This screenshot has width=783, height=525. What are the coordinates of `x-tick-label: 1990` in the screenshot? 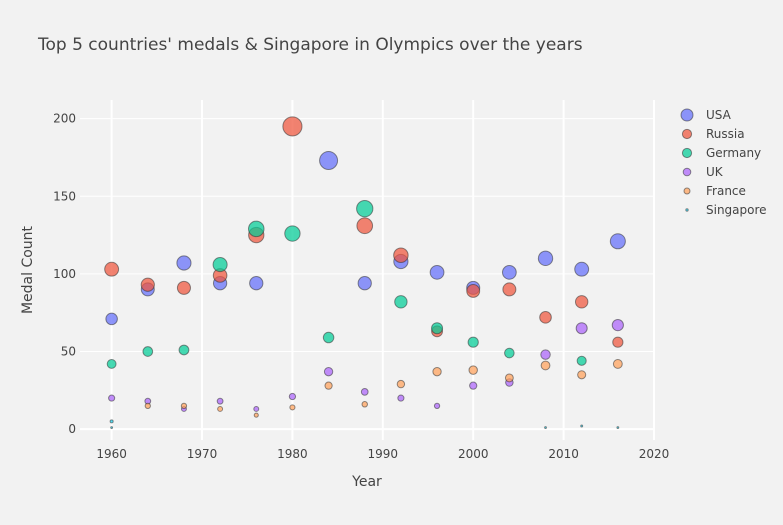 It's located at (383, 454).